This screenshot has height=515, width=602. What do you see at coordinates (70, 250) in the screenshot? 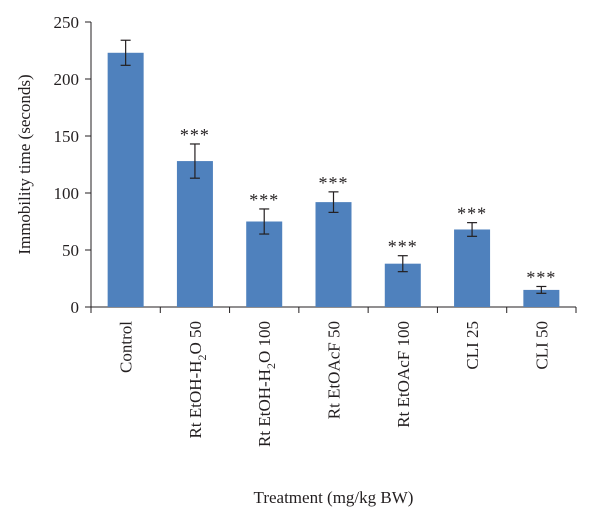
I see `y-tick-label: 50` at bounding box center [70, 250].